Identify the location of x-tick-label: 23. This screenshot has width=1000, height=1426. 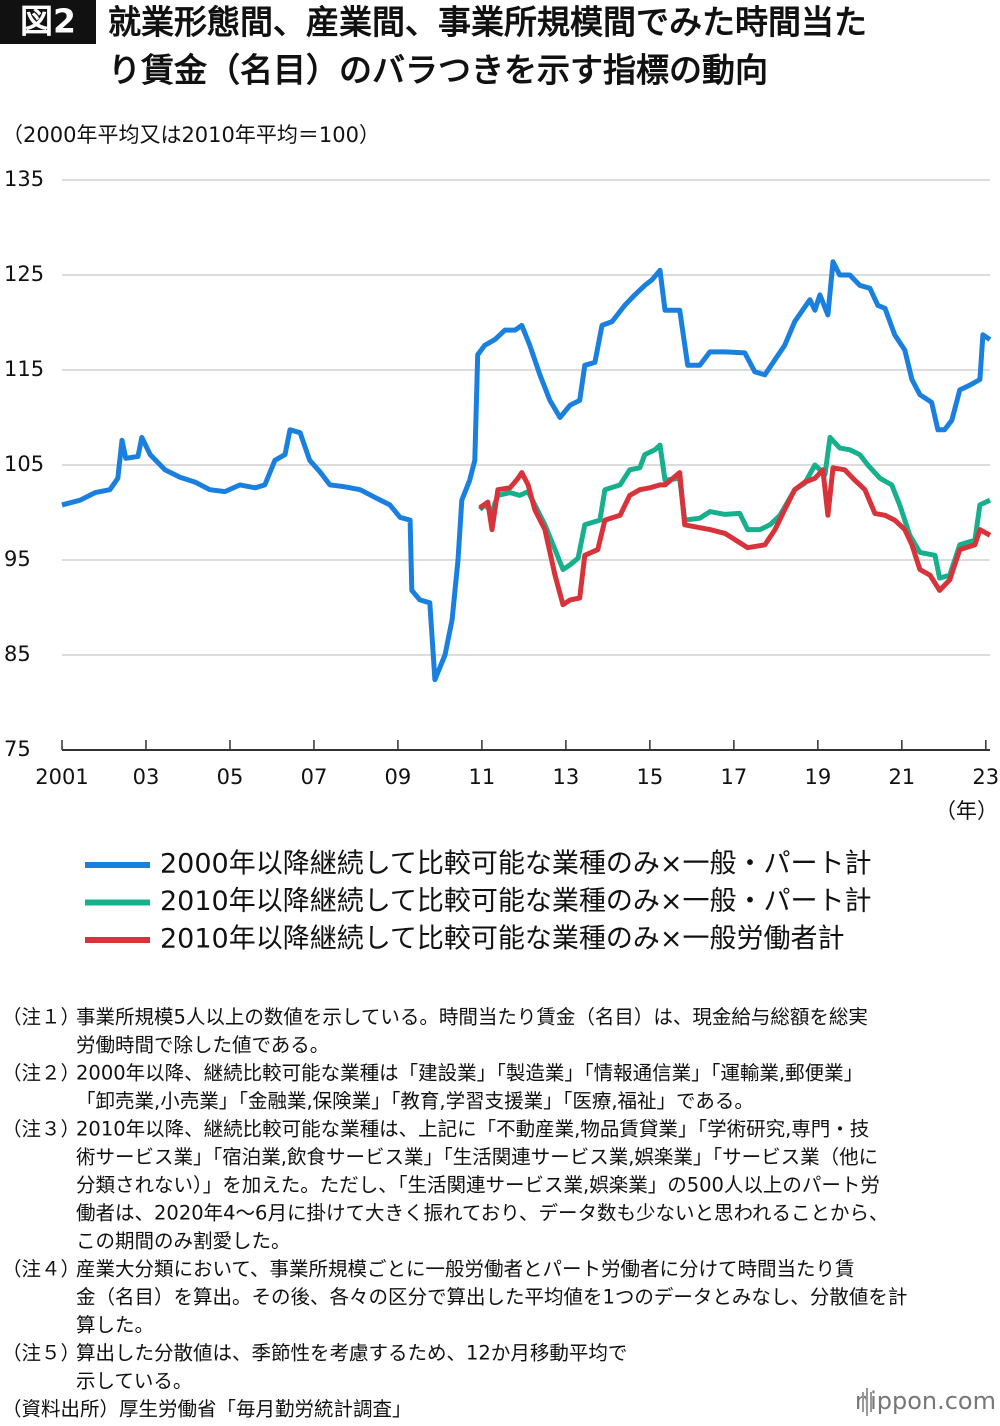
(985, 777).